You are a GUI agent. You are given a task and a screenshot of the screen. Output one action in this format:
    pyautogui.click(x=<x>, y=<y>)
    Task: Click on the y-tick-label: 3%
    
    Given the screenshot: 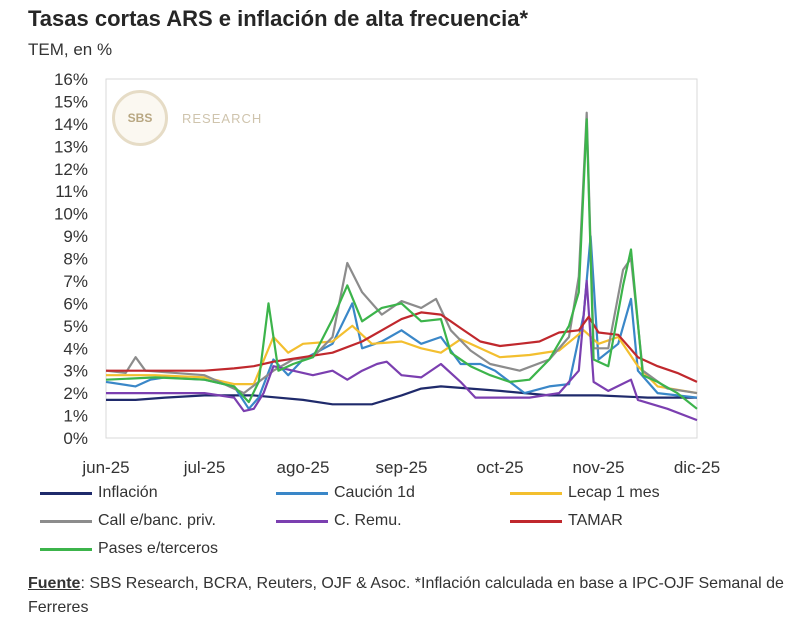 What is the action you would take?
    pyautogui.click(x=75, y=371)
    